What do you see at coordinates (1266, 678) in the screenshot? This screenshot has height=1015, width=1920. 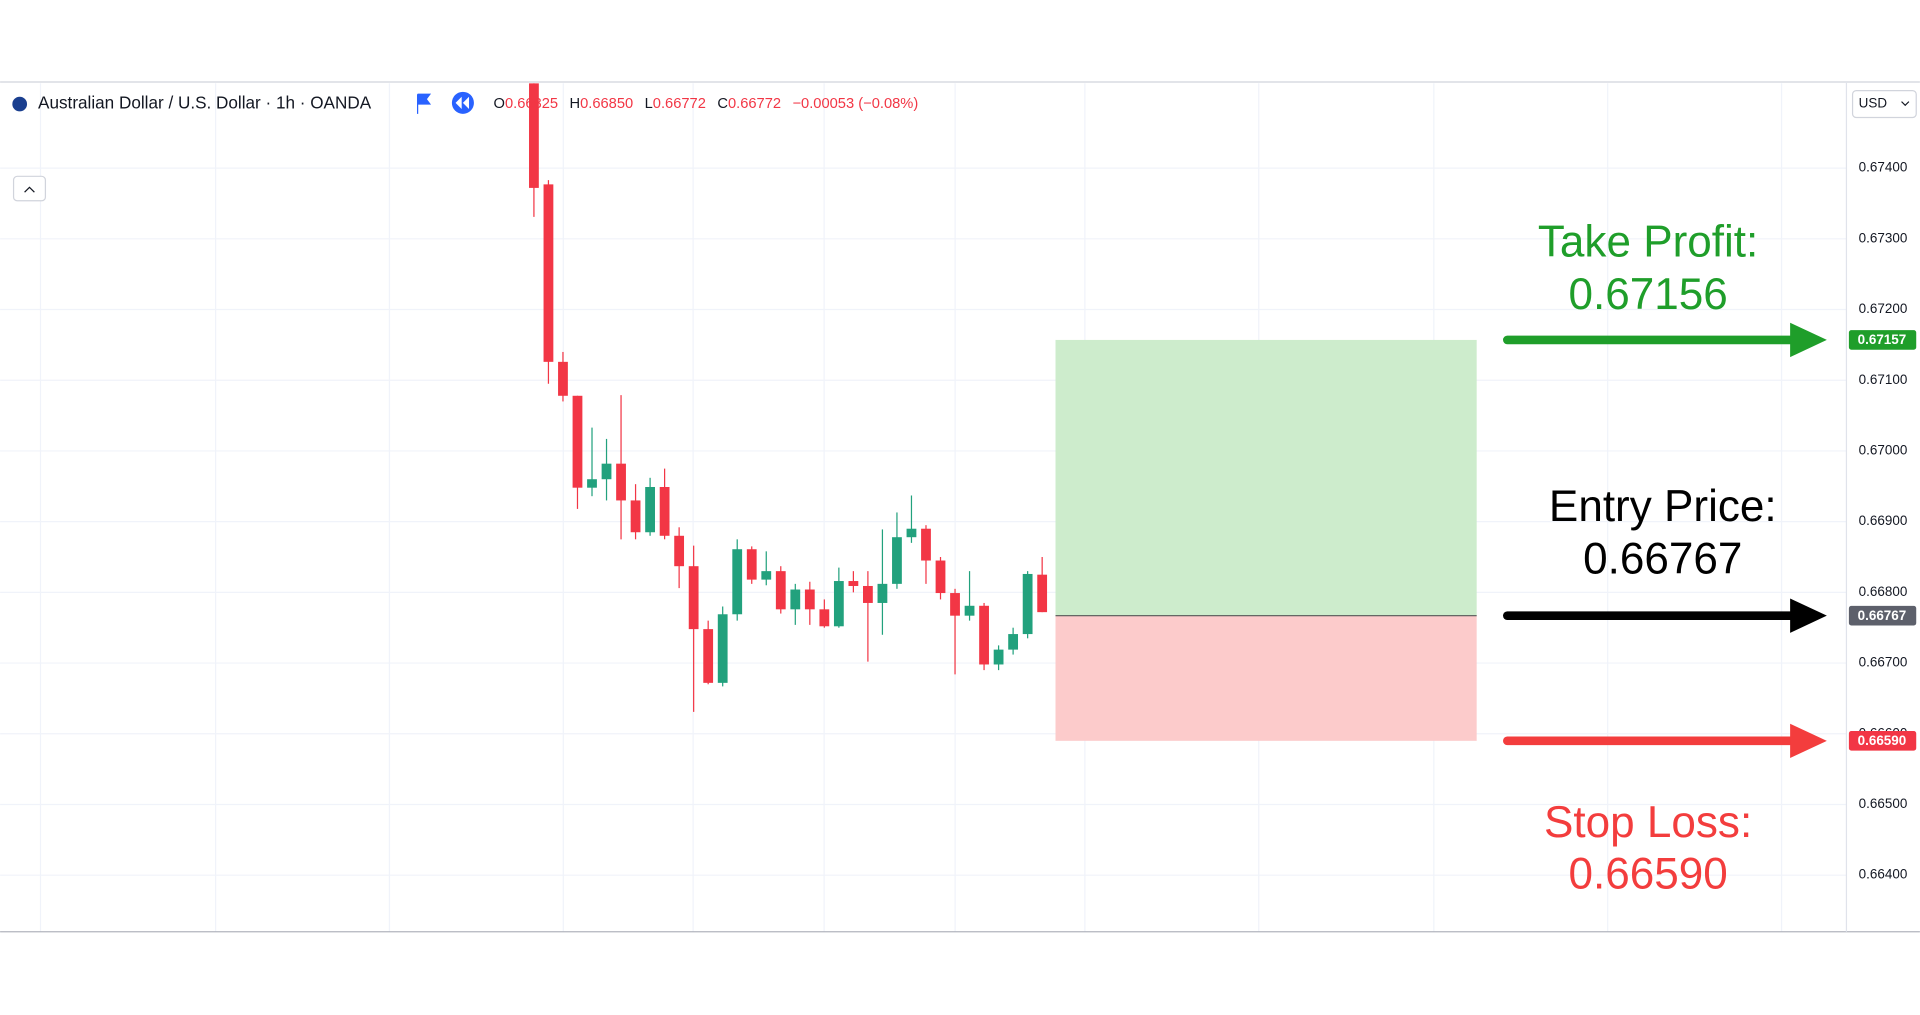 I see `loss-zone` at bounding box center [1266, 678].